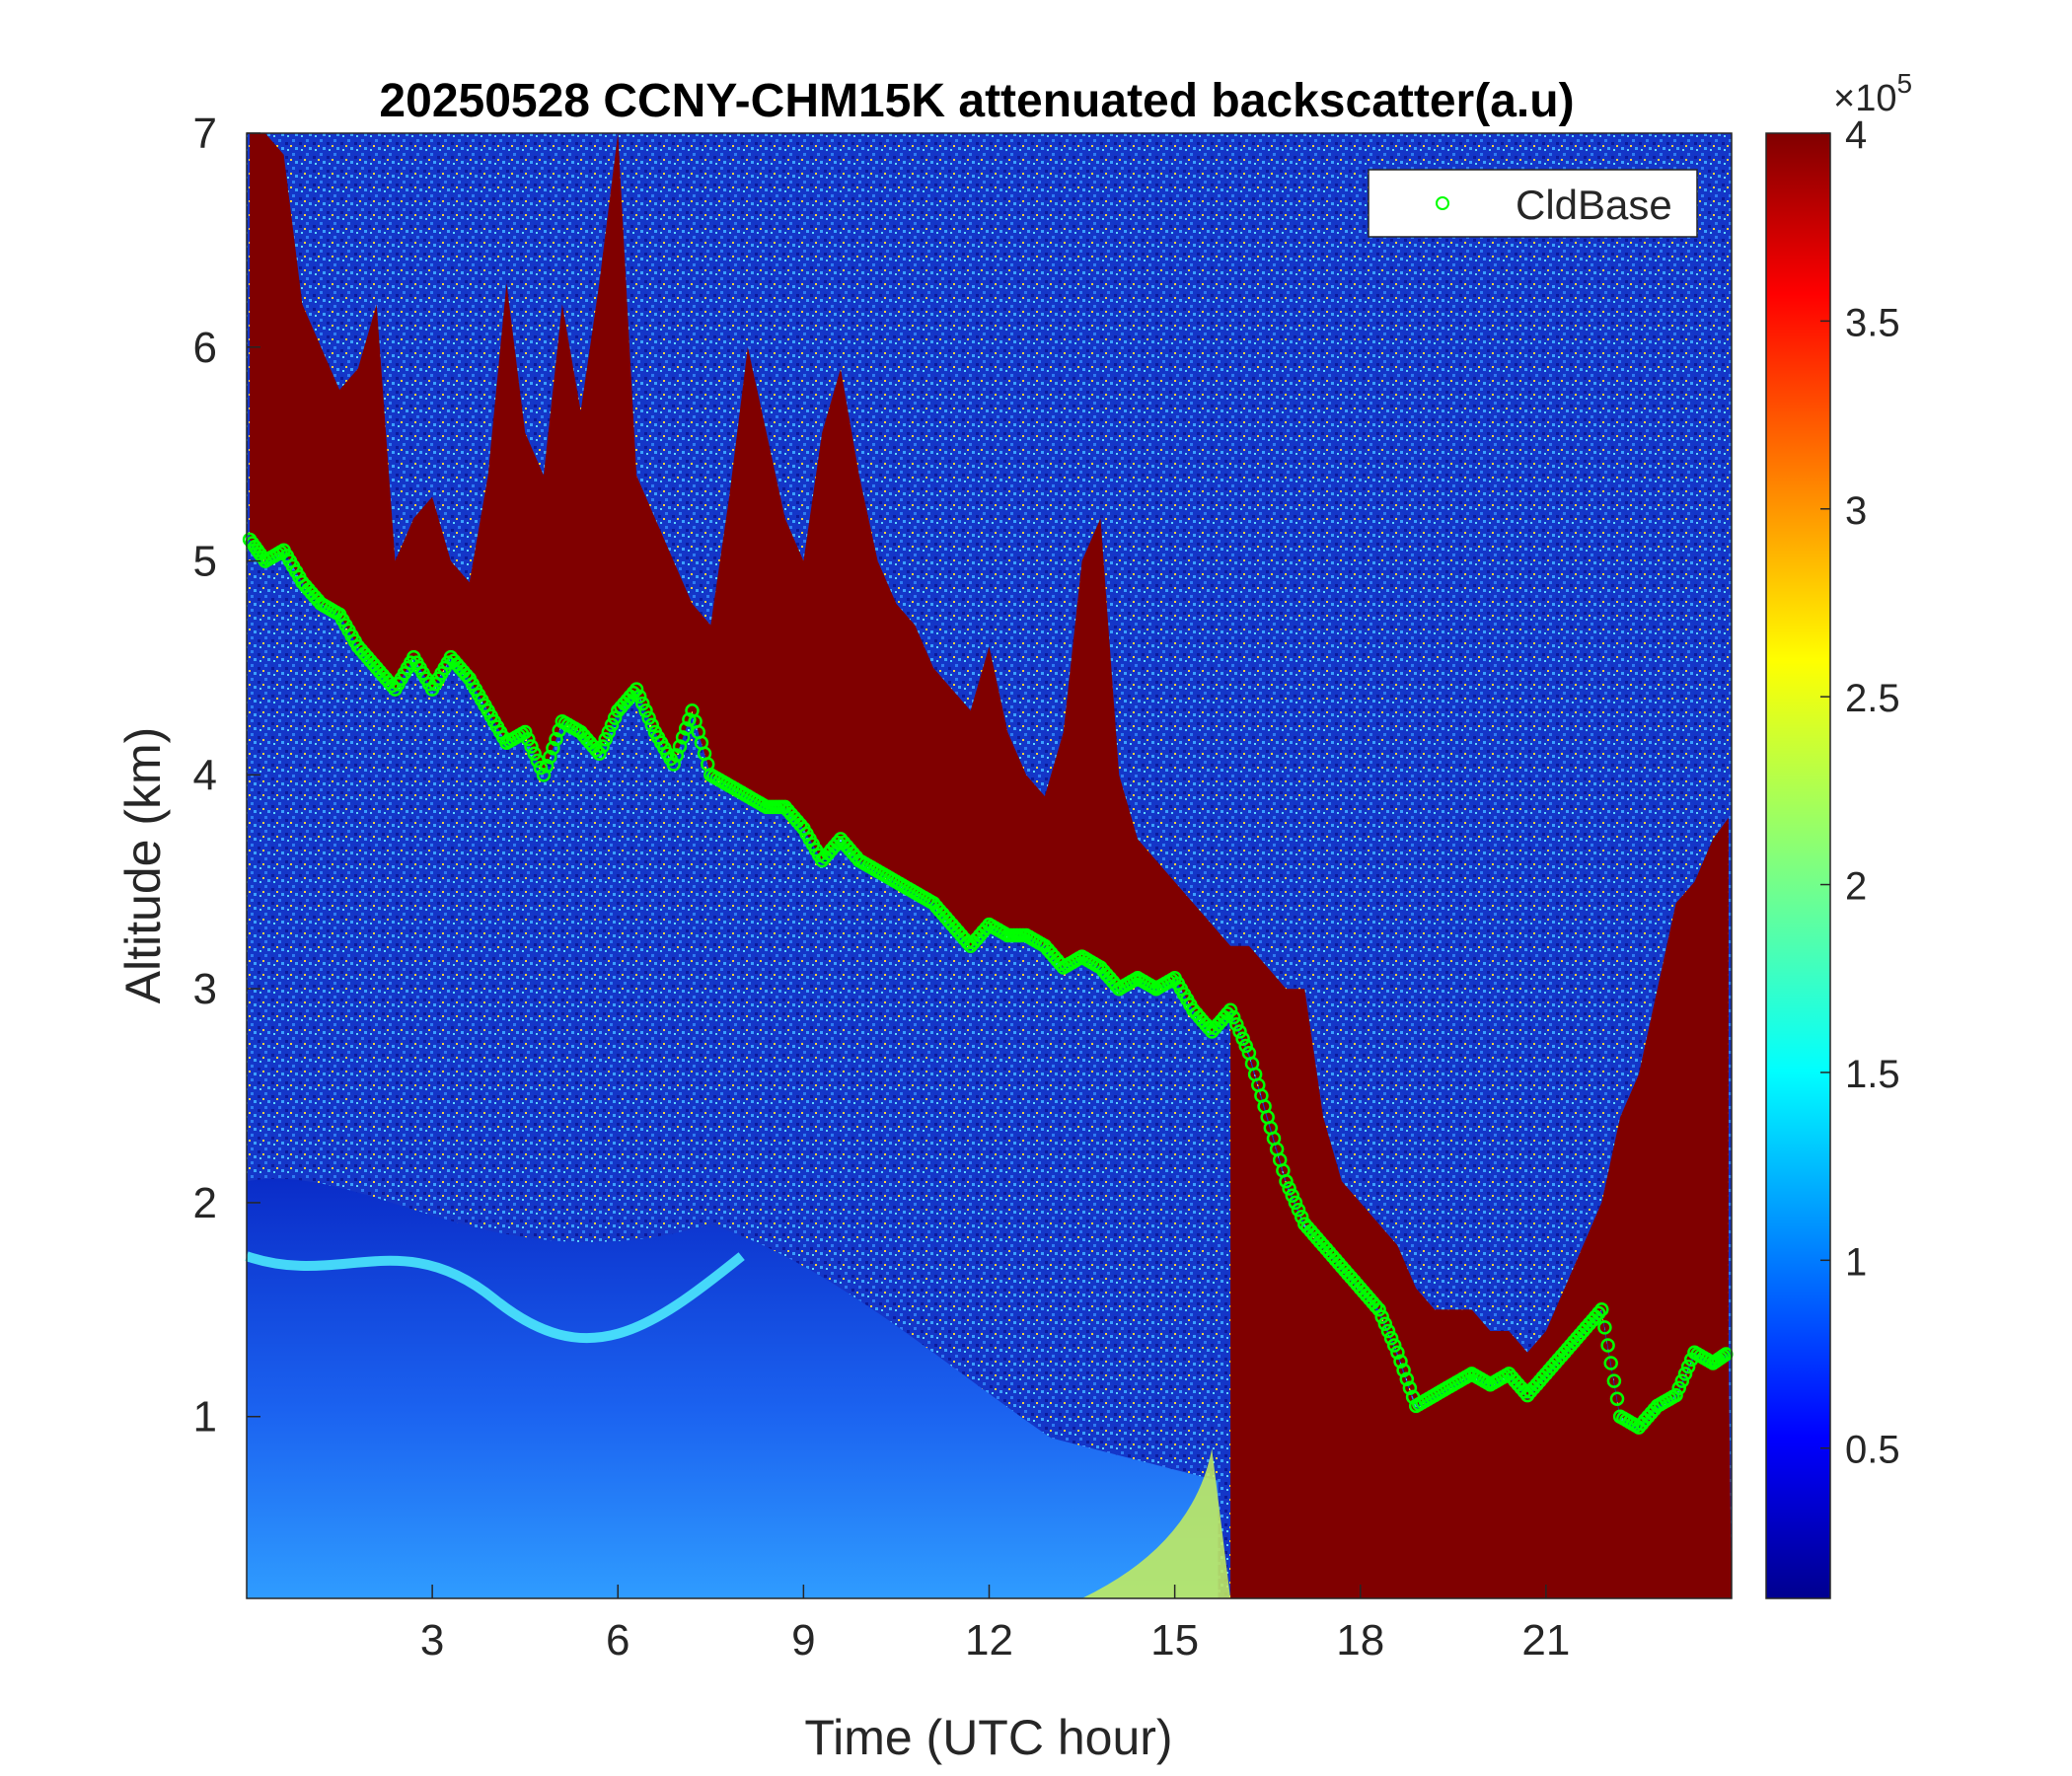 The height and width of the screenshot is (1776, 2072). I want to click on y-tick-label: 5, so click(205, 562).